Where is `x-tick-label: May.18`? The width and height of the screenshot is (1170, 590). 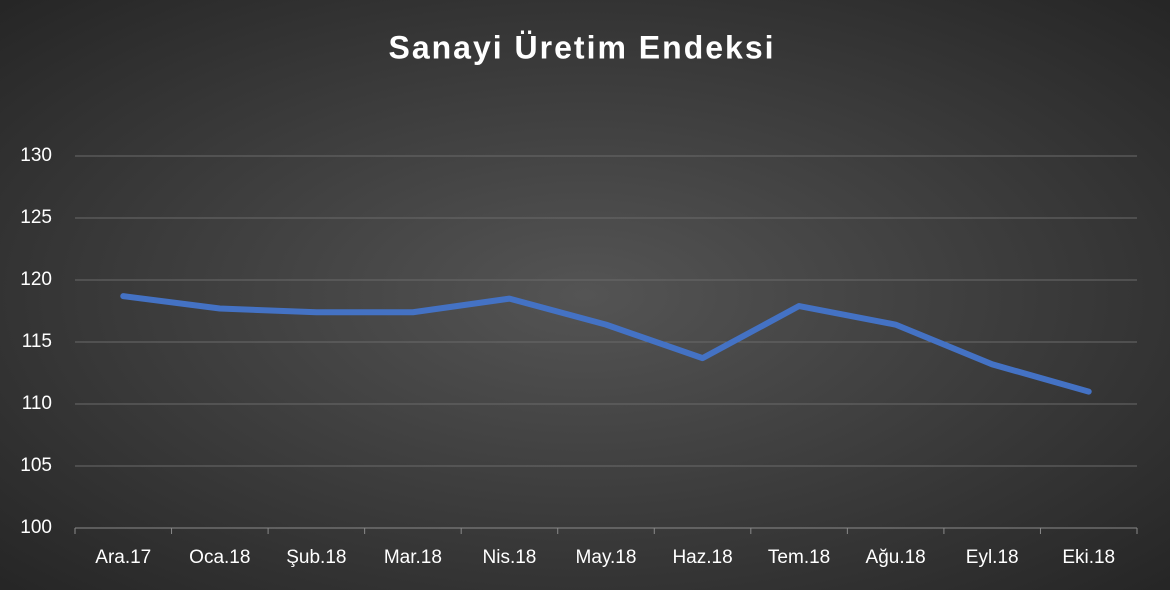
x-tick-label: May.18 is located at coordinates (606, 557).